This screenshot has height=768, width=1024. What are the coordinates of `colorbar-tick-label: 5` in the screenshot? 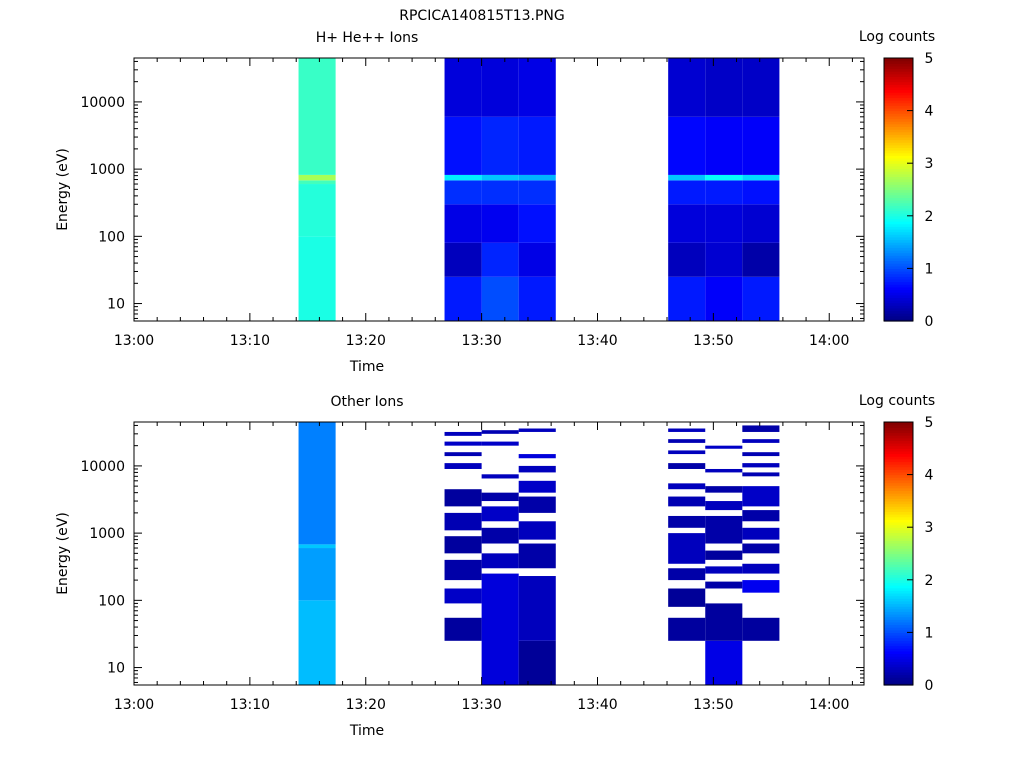 It's located at (929, 423).